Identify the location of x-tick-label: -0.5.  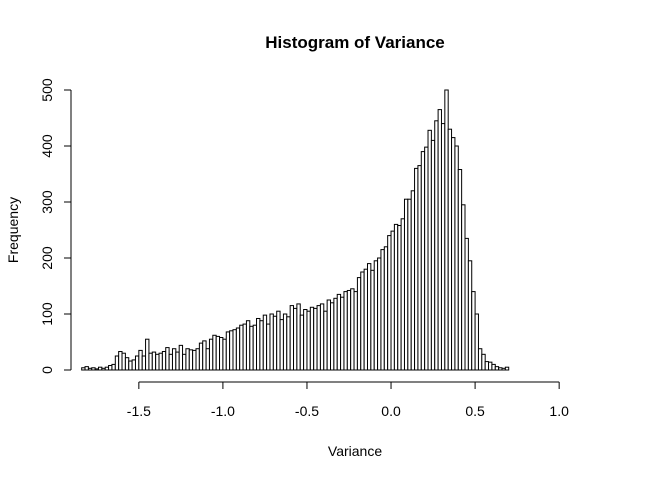
(307, 411).